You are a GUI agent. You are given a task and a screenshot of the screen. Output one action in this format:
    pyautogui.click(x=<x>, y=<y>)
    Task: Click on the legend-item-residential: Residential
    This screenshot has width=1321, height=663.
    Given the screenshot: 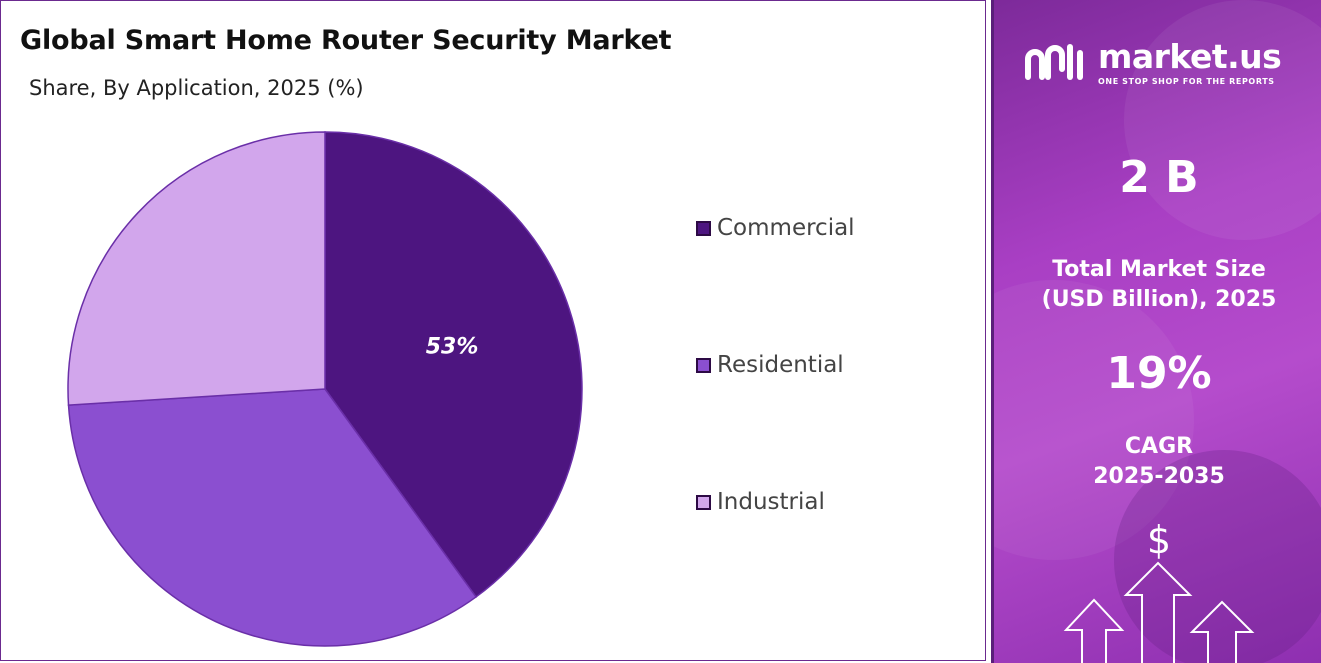 What is the action you would take?
    pyautogui.click(x=770, y=365)
    